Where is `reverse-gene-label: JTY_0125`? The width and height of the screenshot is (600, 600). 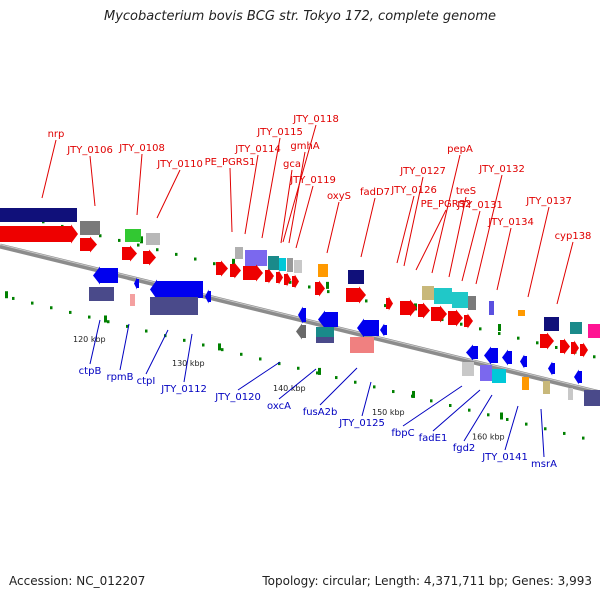 reverse-gene-label: JTY_0125 is located at coordinates (361, 423).